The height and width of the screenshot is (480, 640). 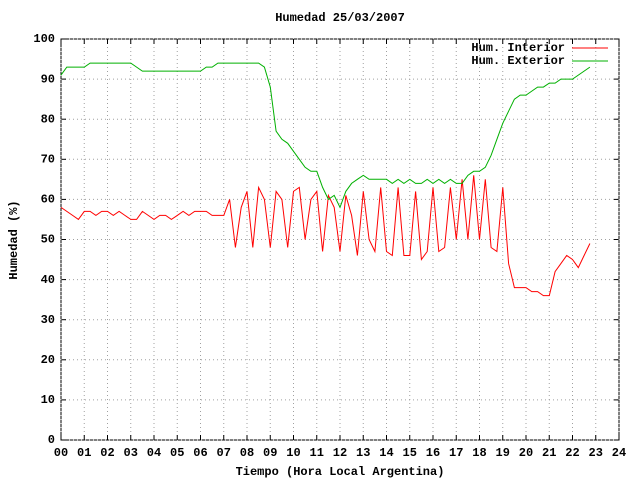 I want to click on x-tick-label: 18, so click(x=479, y=453).